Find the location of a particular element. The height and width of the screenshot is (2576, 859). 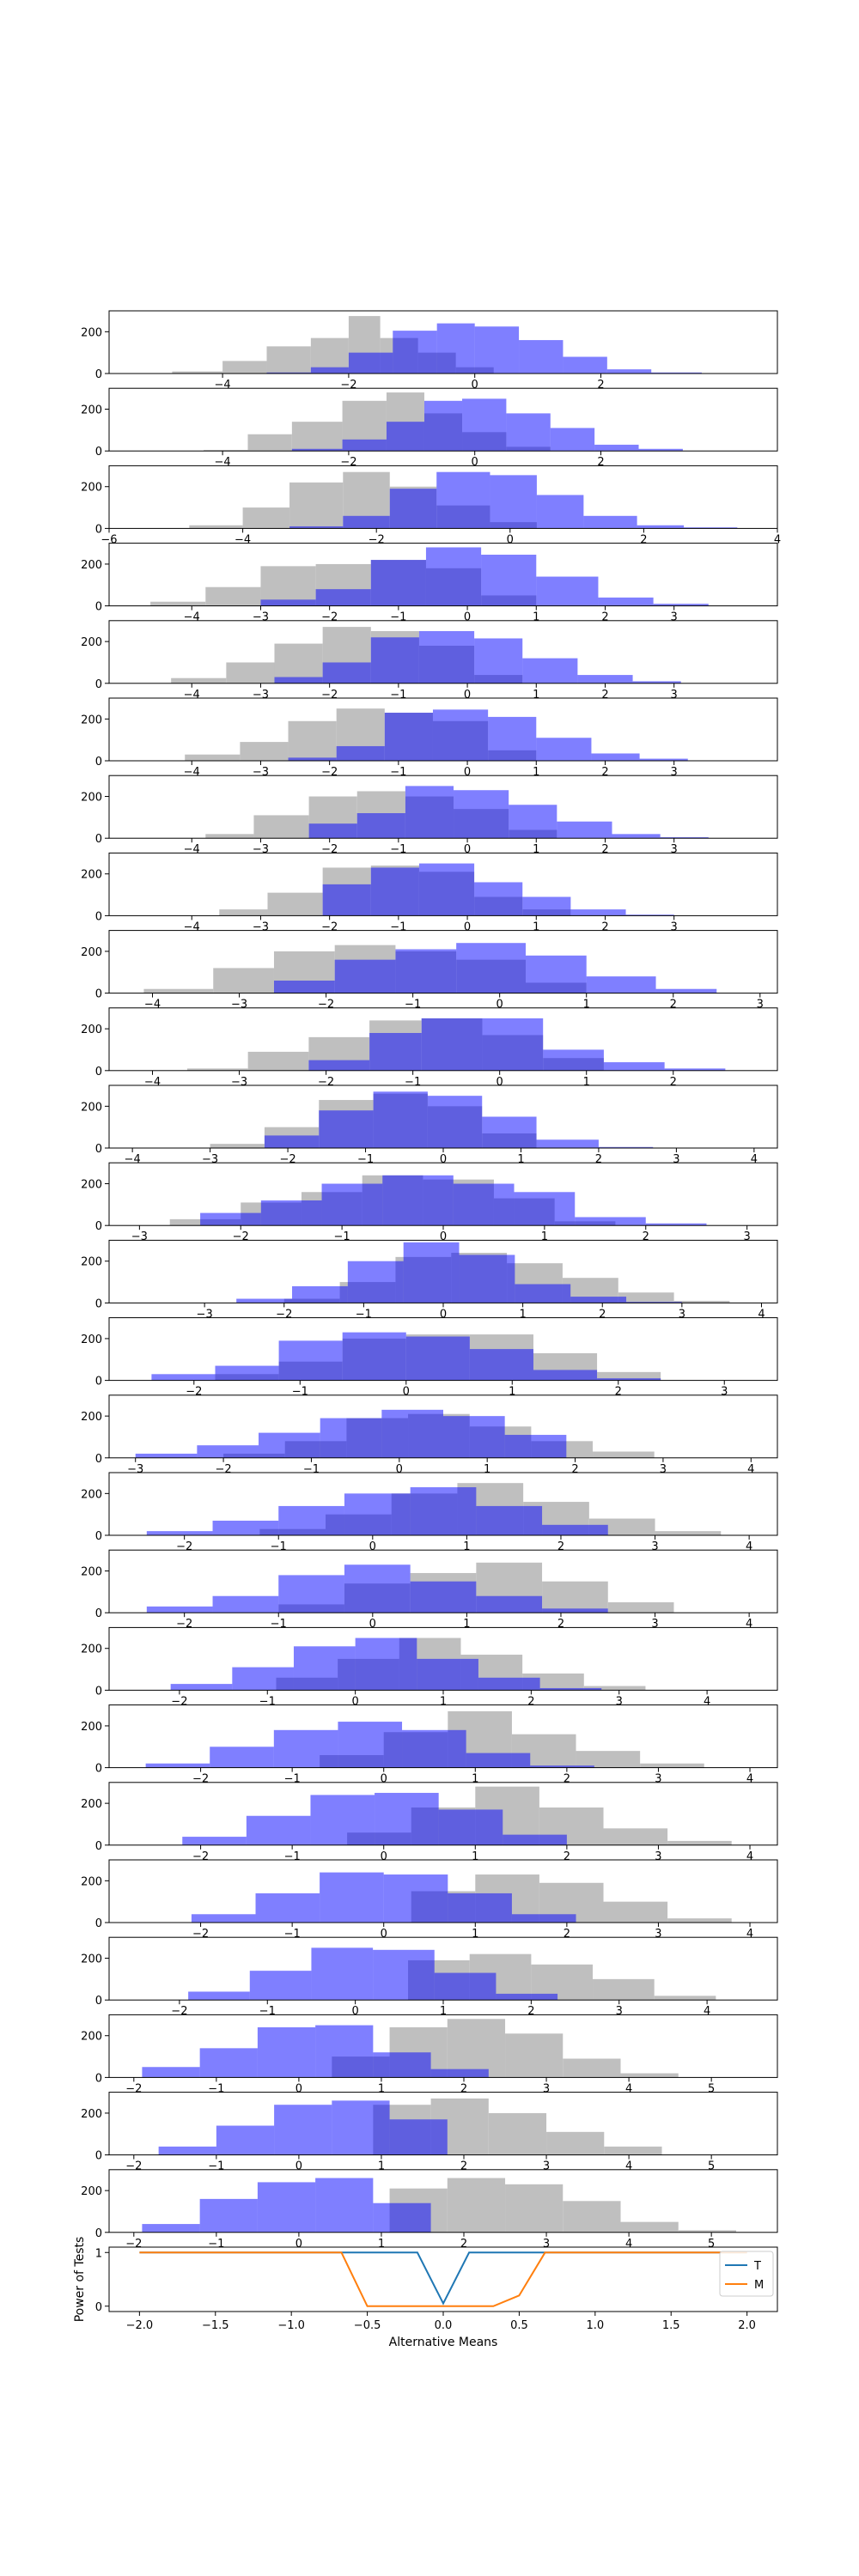

x-tick-label: −0.5 is located at coordinates (367, 2325).